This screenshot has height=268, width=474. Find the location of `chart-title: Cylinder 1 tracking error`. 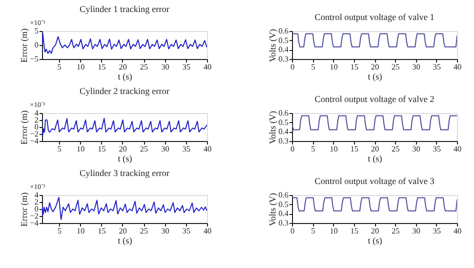

chart-title: Cylinder 1 tracking error is located at coordinates (125, 9).